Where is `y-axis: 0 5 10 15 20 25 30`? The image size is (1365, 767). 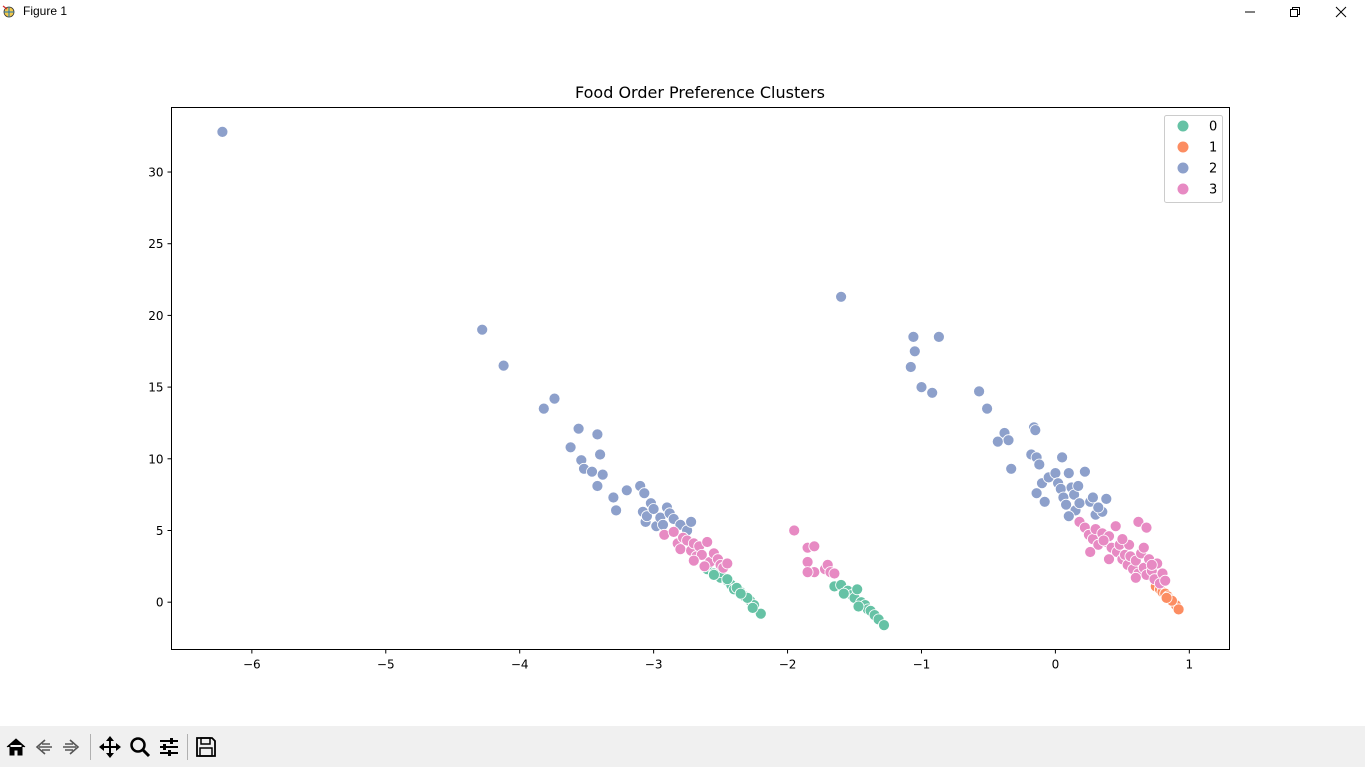 y-axis: 0 5 10 15 20 25 30 is located at coordinates (160, 388).